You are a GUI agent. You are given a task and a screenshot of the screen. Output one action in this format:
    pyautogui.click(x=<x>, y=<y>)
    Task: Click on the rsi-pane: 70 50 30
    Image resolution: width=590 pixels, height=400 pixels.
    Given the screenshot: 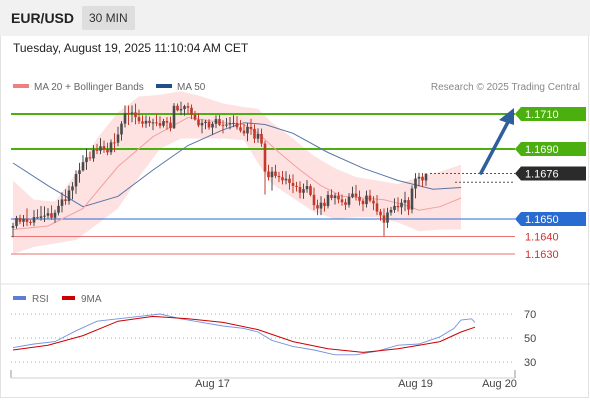 What is the action you would take?
    pyautogui.click(x=273, y=339)
    